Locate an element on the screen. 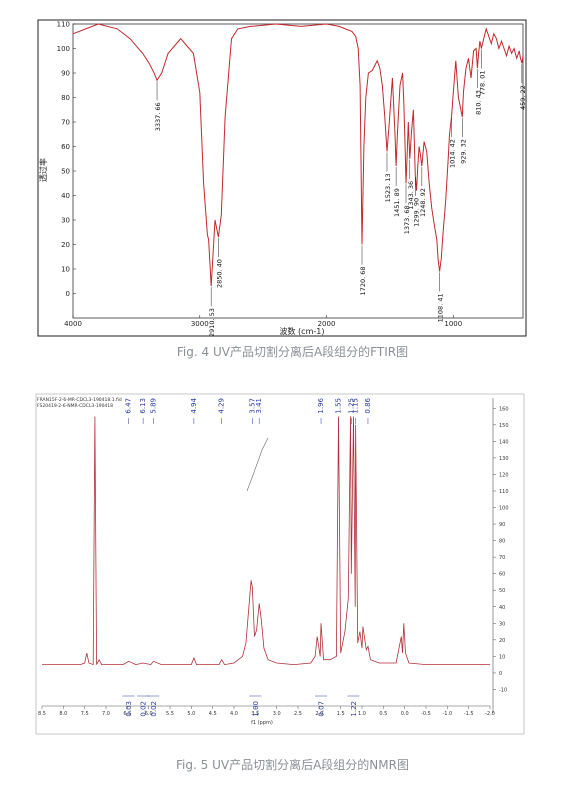  ftir-peak-label: 2850. 40 is located at coordinates (219, 273).